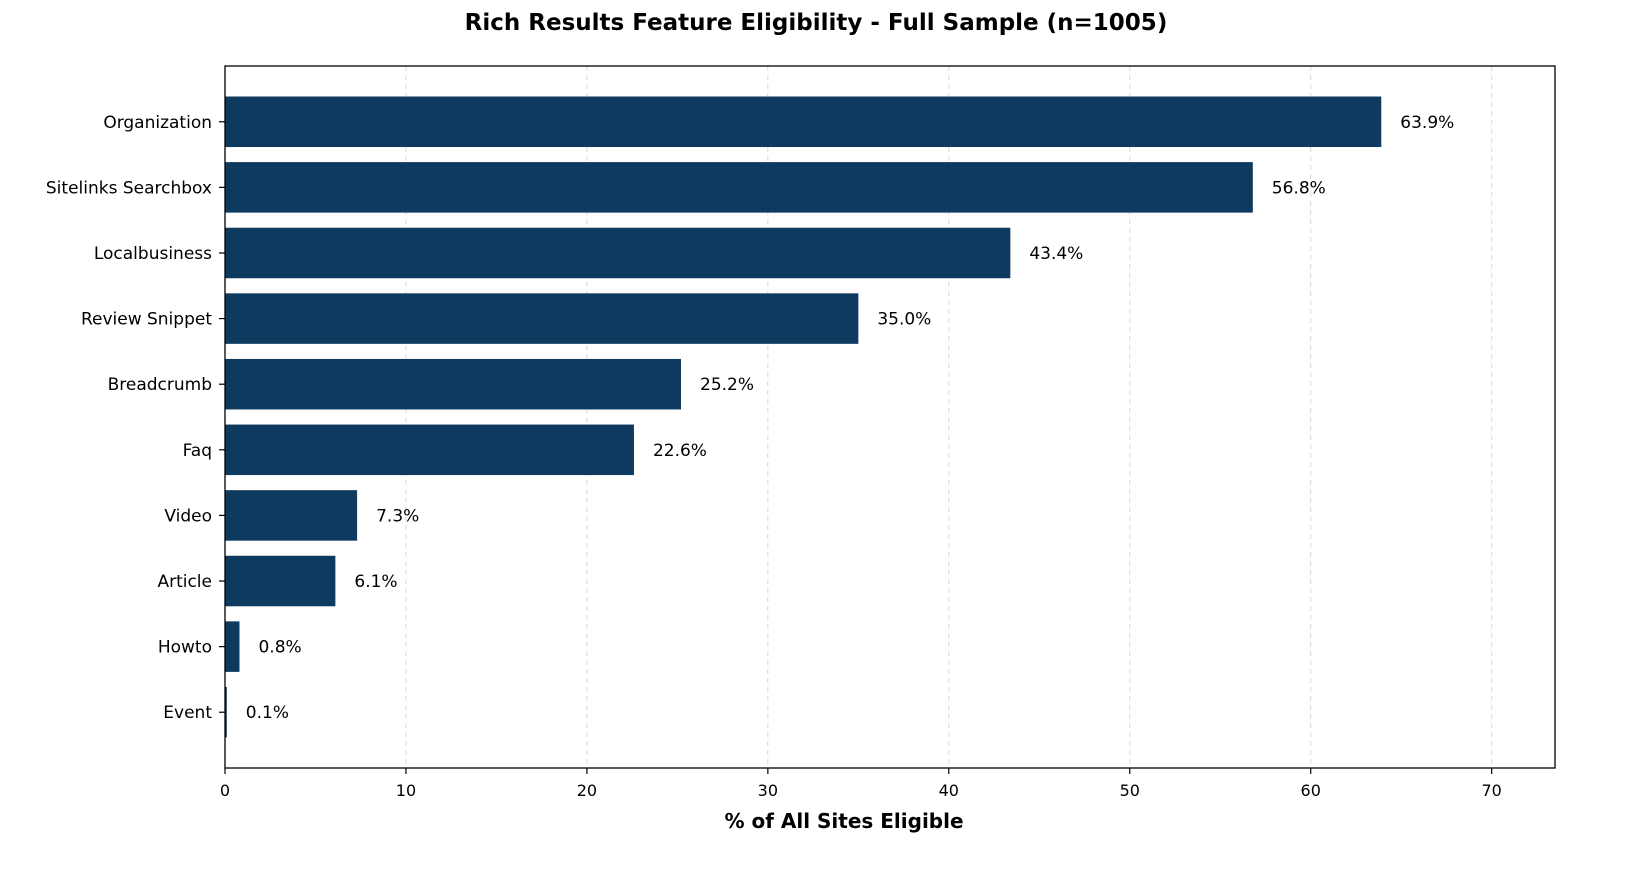 The image size is (1632, 884). Describe the element at coordinates (185, 648) in the screenshot. I see `category-label: Howto` at that location.